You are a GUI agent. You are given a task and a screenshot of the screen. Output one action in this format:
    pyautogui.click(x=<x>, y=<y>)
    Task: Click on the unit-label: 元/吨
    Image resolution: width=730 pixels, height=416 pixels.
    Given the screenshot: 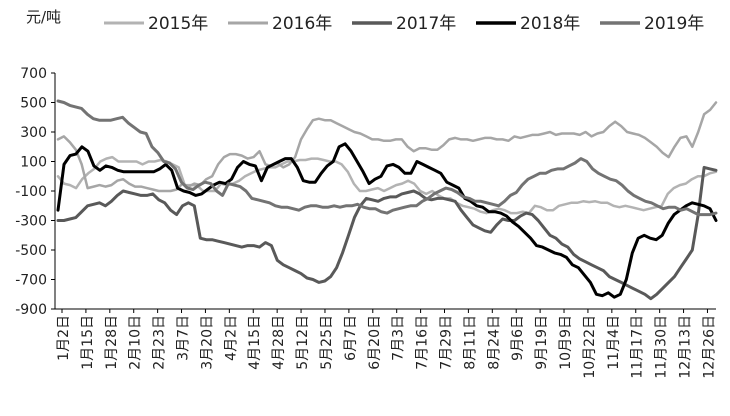 What is the action you would take?
    pyautogui.click(x=43, y=17)
    